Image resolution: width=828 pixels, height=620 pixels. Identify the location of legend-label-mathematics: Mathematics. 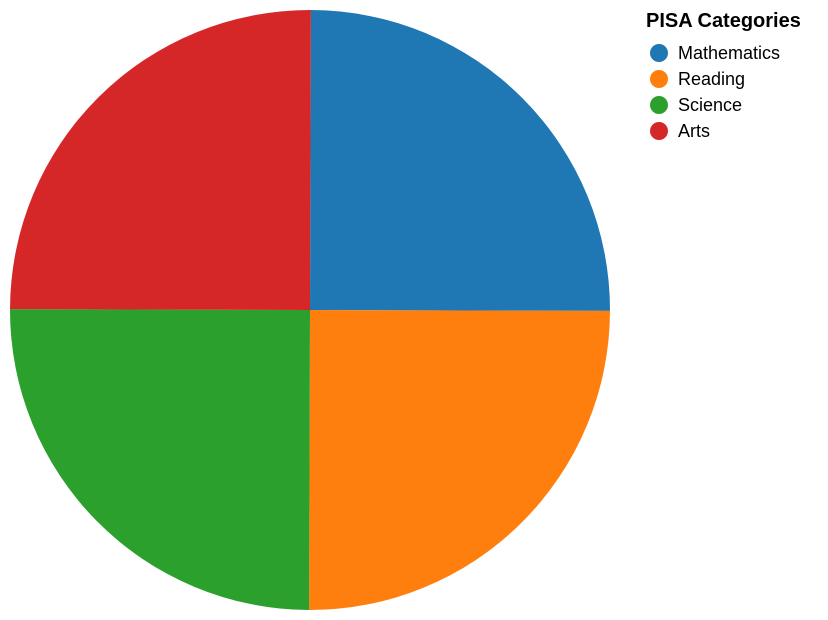
(729, 53).